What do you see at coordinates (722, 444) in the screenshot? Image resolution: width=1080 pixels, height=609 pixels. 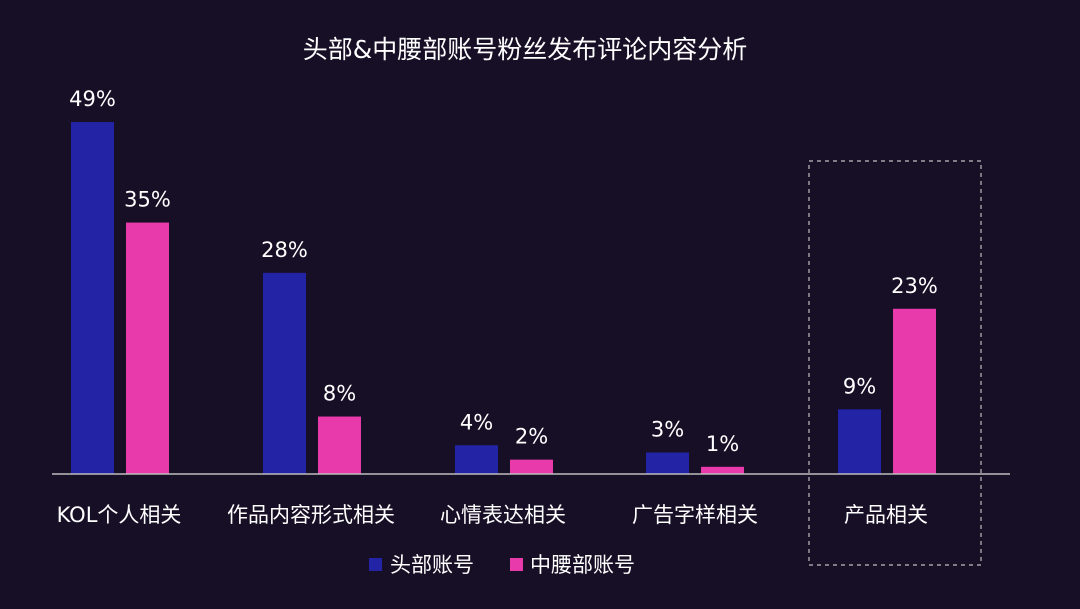 I see `value-label-mid-3: 1%` at bounding box center [722, 444].